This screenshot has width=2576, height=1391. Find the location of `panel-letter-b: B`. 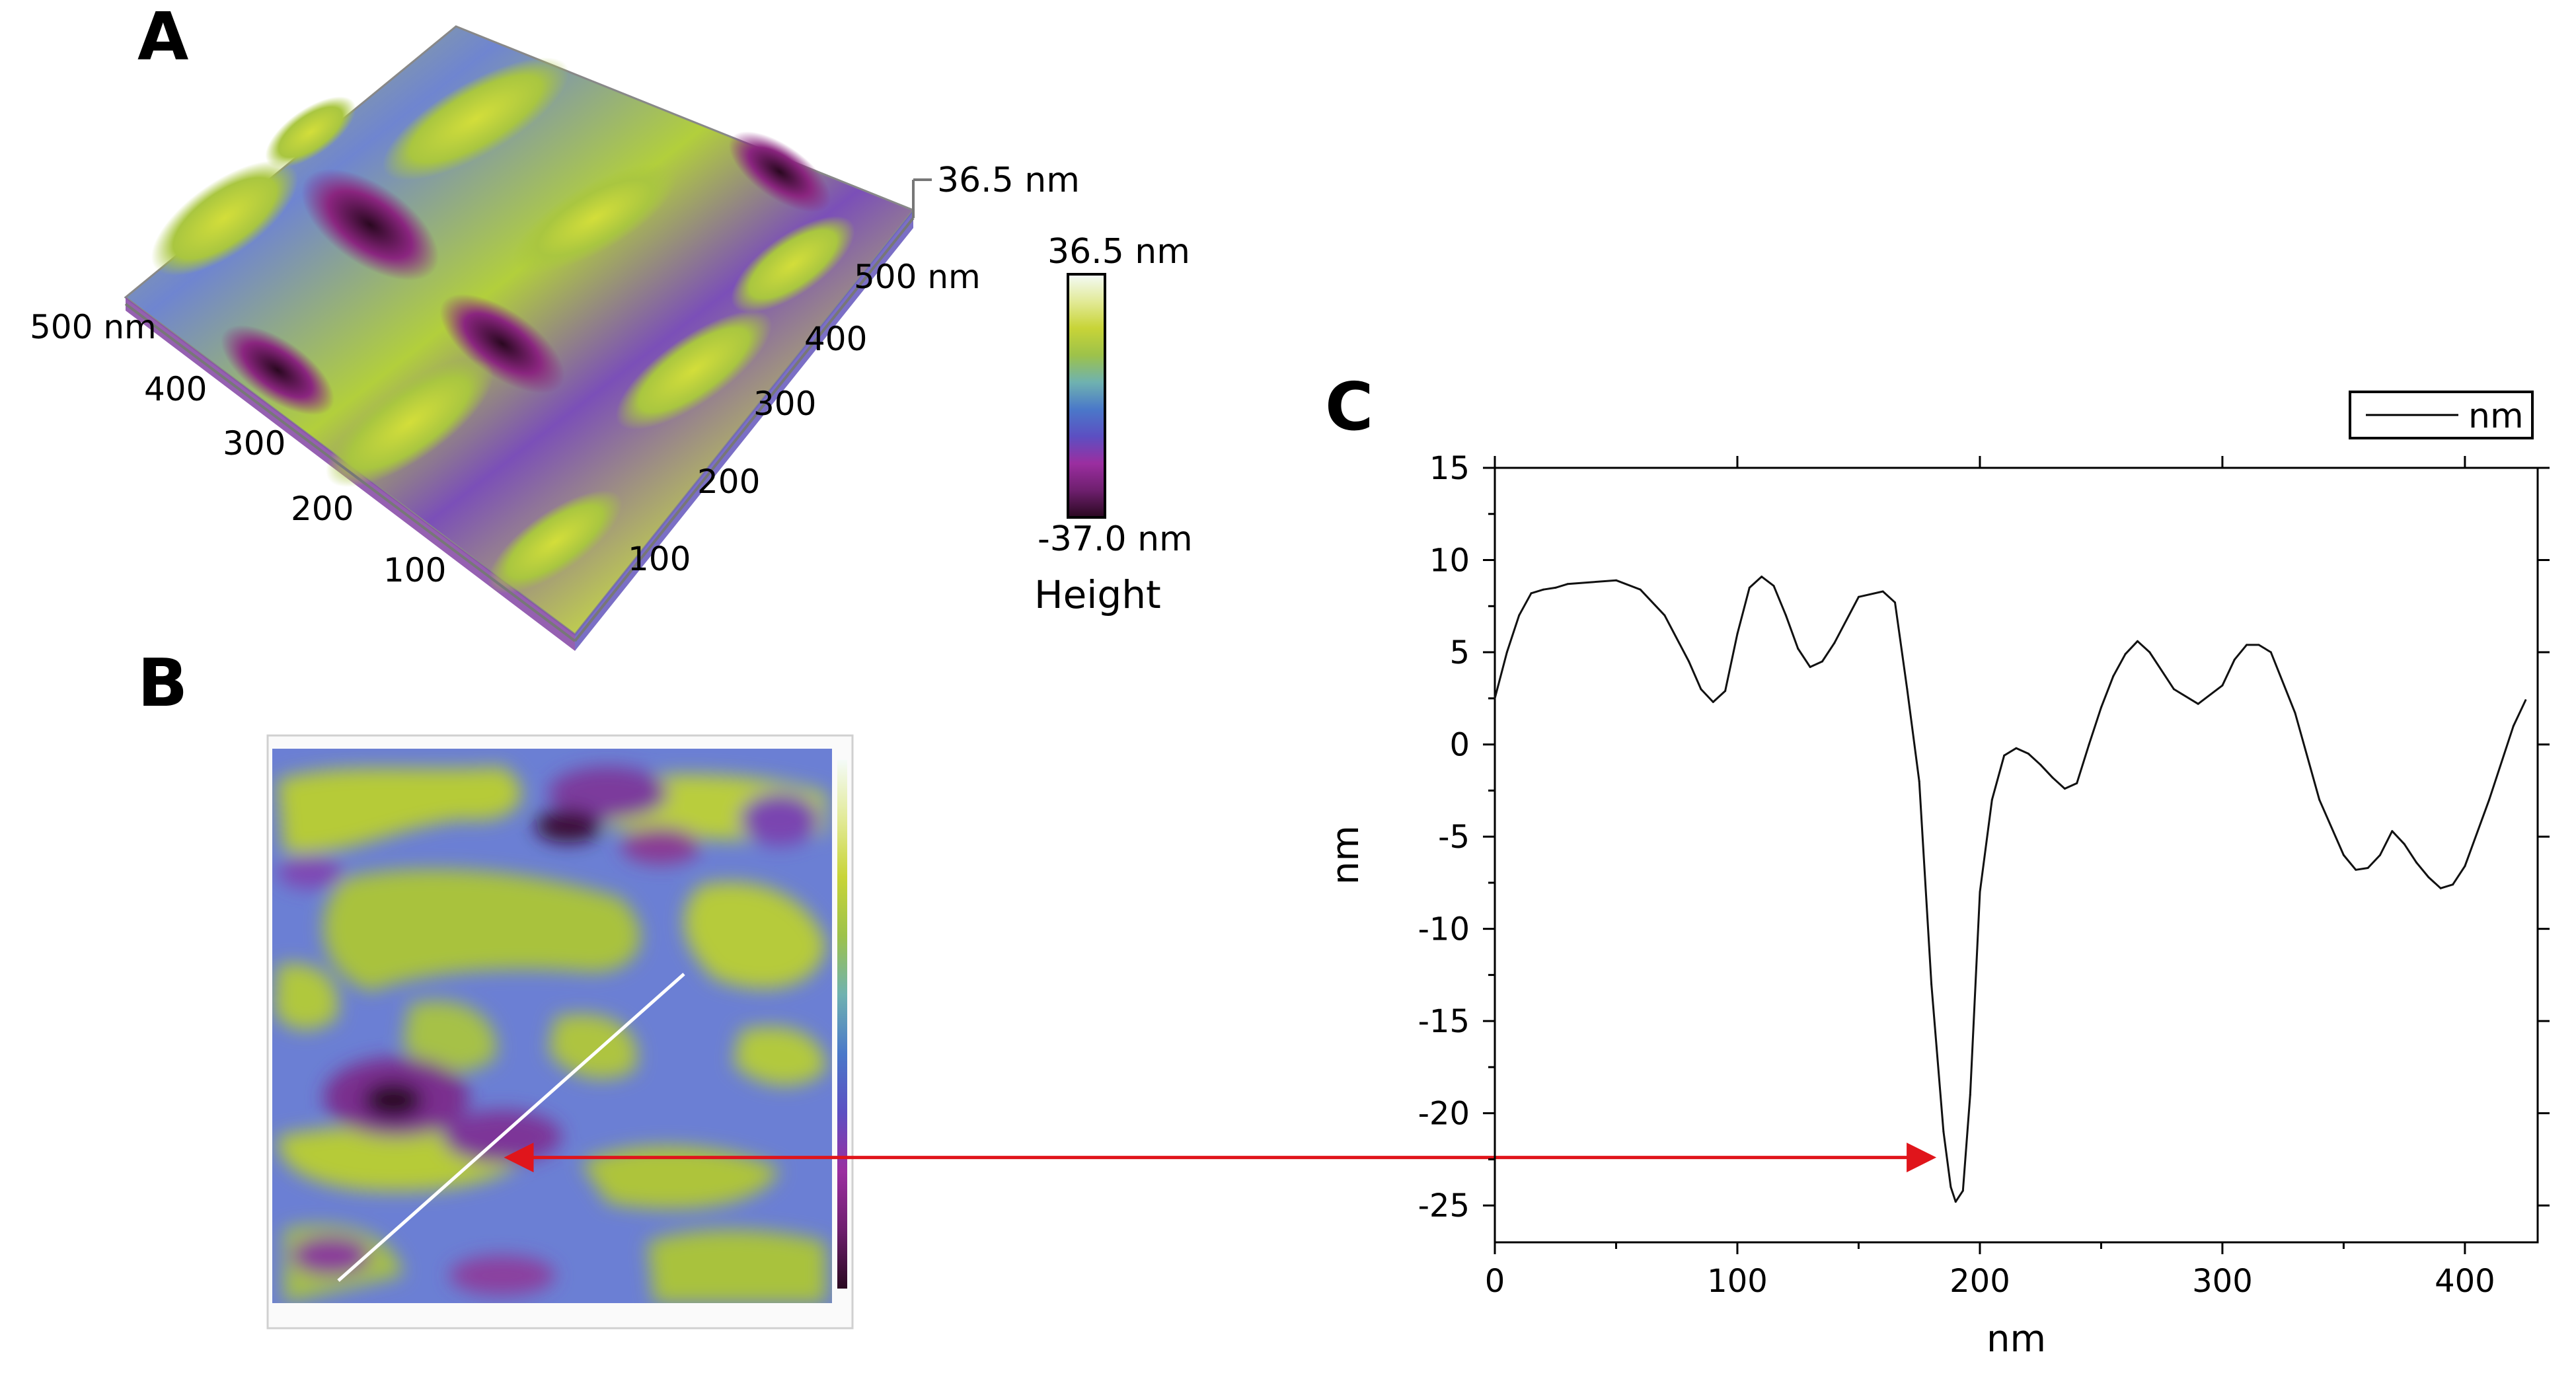

panel-letter-b: B is located at coordinates (162, 683).